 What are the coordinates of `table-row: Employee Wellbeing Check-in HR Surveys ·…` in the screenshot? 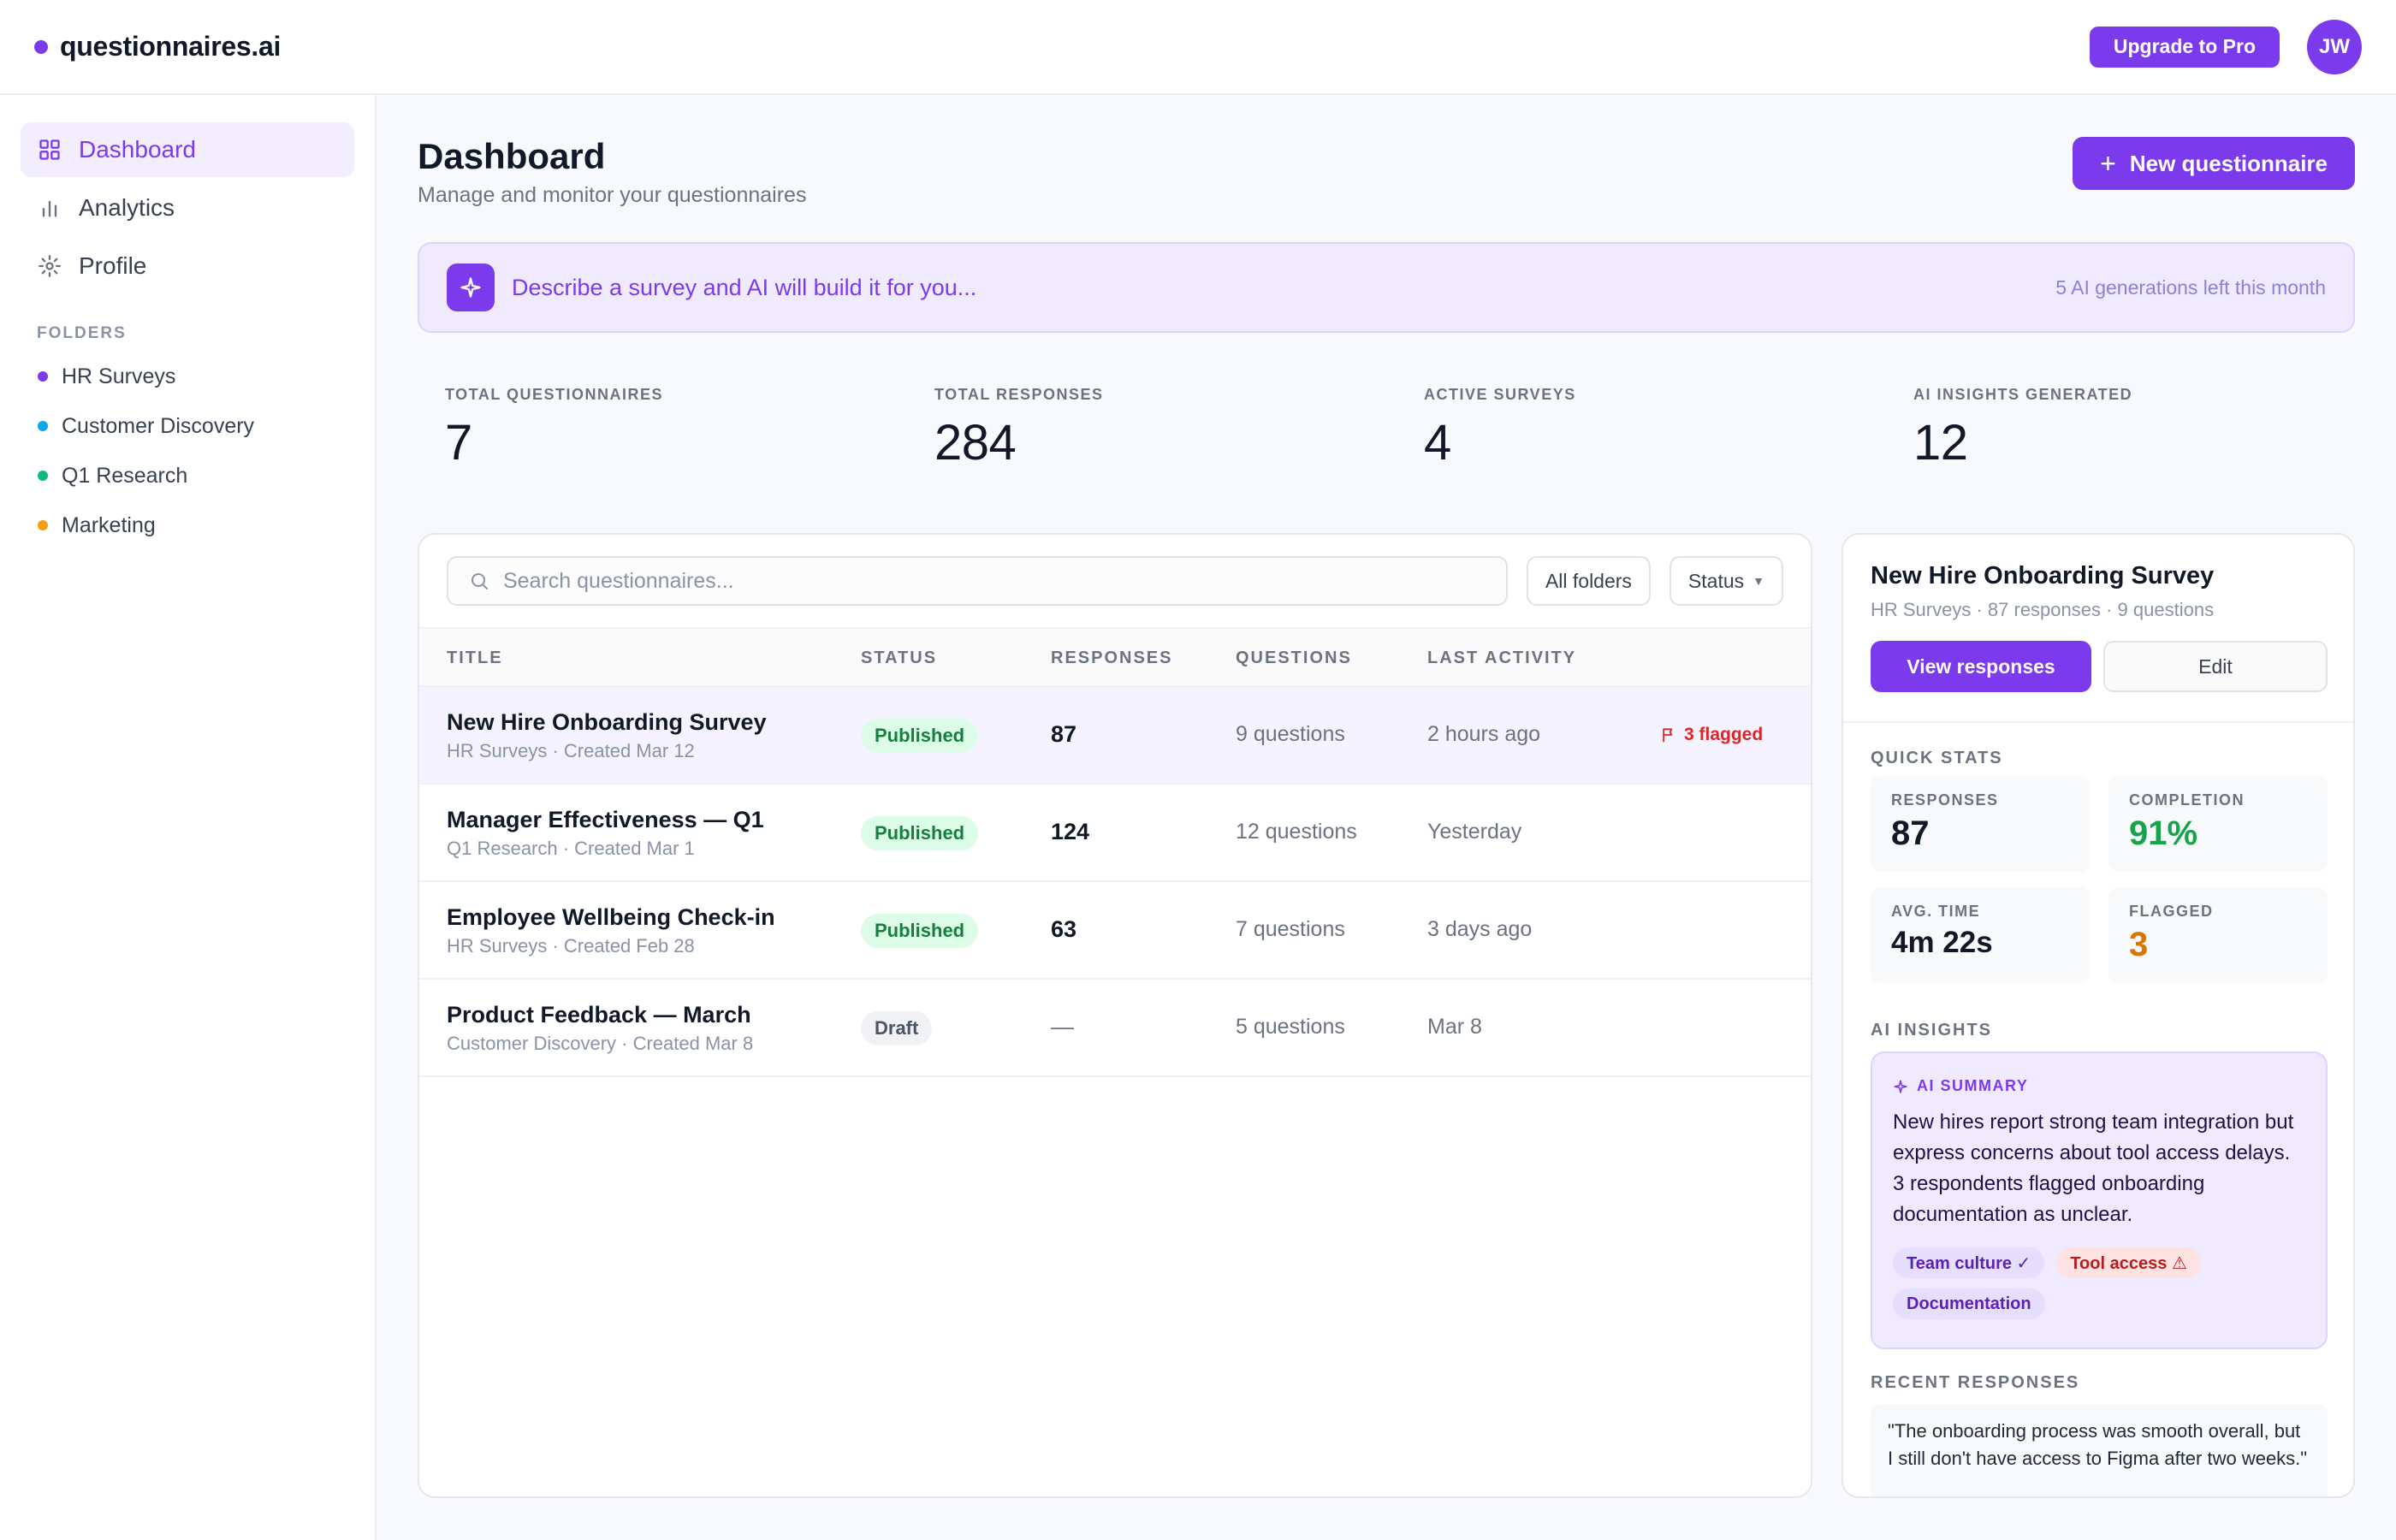 It's located at (1115, 931).